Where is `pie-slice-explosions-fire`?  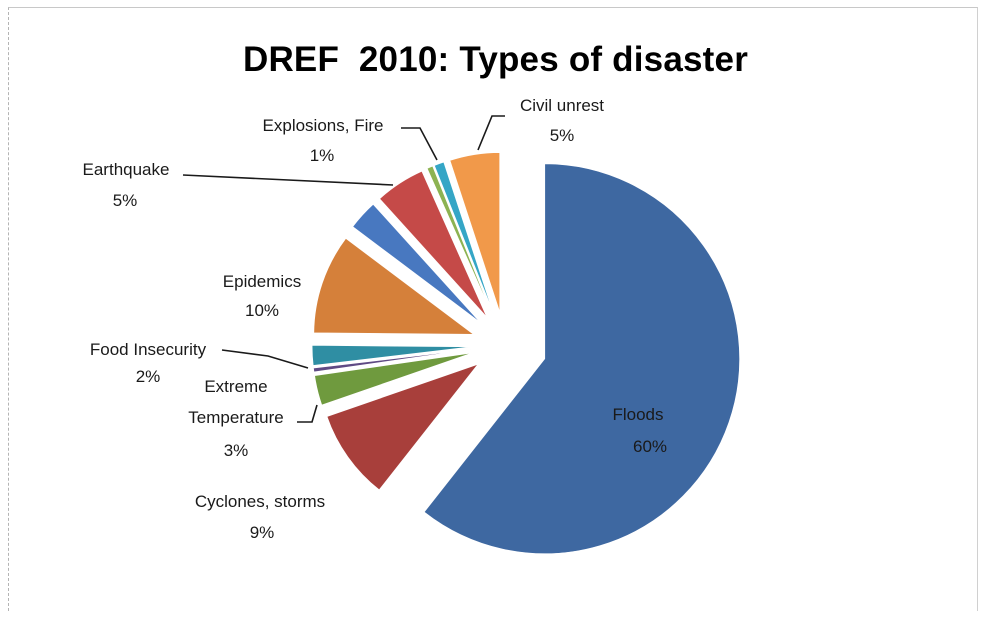
pie-slice-explosions-fire is located at coordinates (464, 238).